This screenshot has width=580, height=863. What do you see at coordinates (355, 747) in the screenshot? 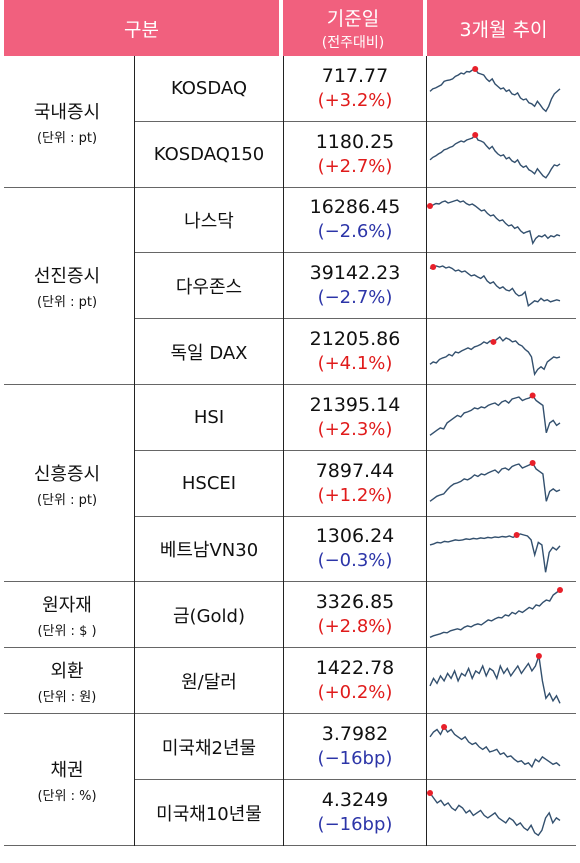
I see `row-value-cell: 3.7982 (−16bp)` at bounding box center [355, 747].